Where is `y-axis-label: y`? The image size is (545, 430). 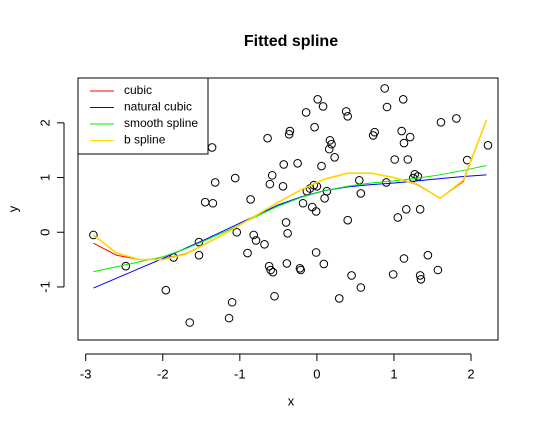
y-axis-label: y is located at coordinates (12, 208).